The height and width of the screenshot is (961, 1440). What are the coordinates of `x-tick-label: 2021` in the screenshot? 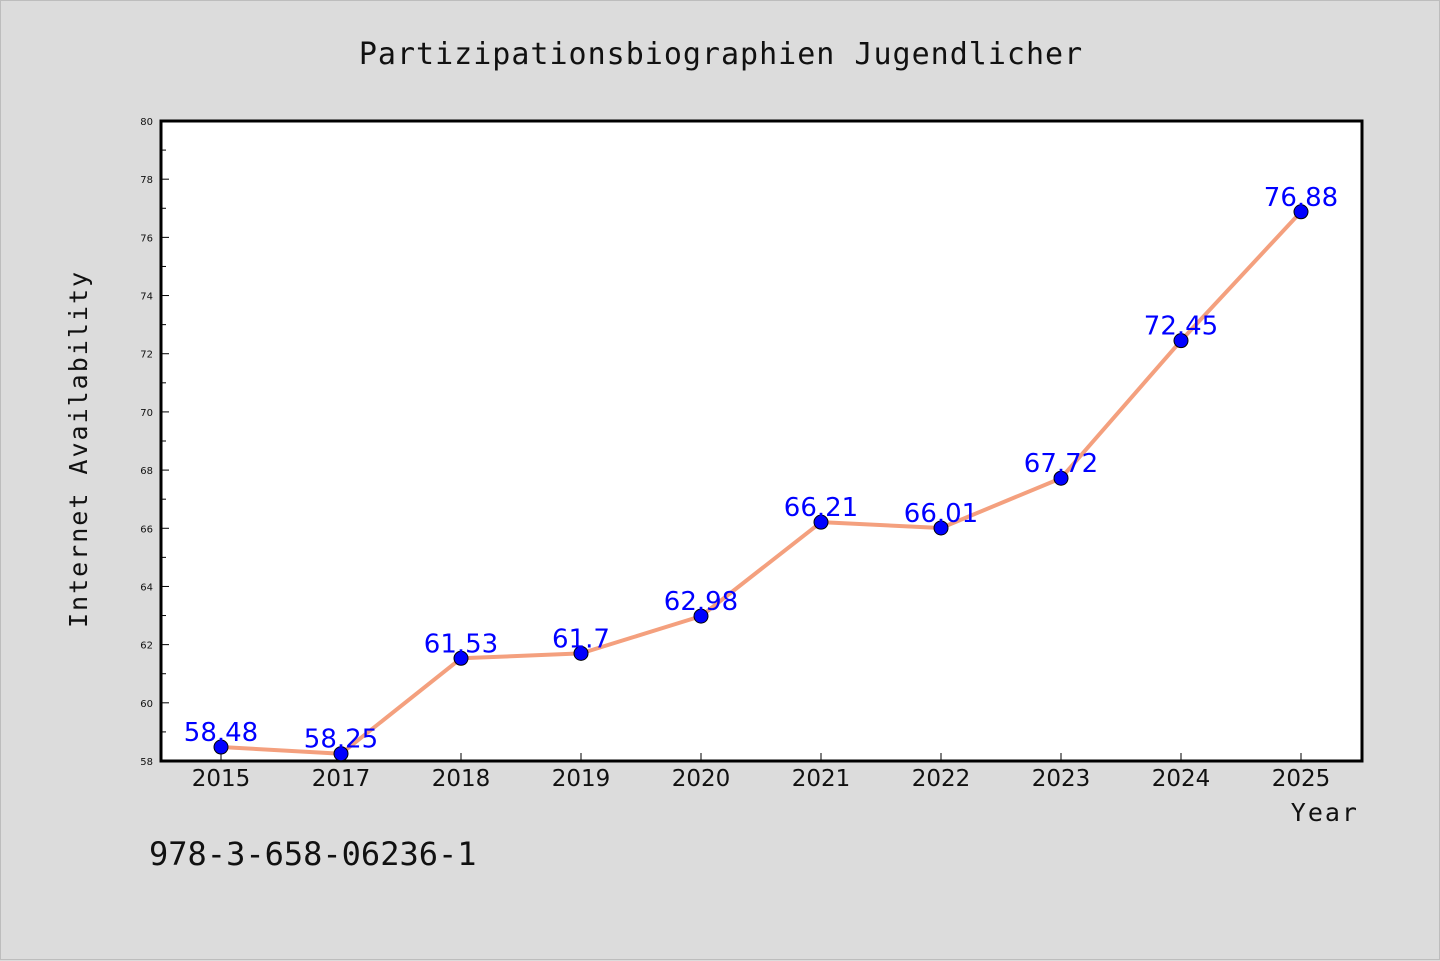 It's located at (821, 779).